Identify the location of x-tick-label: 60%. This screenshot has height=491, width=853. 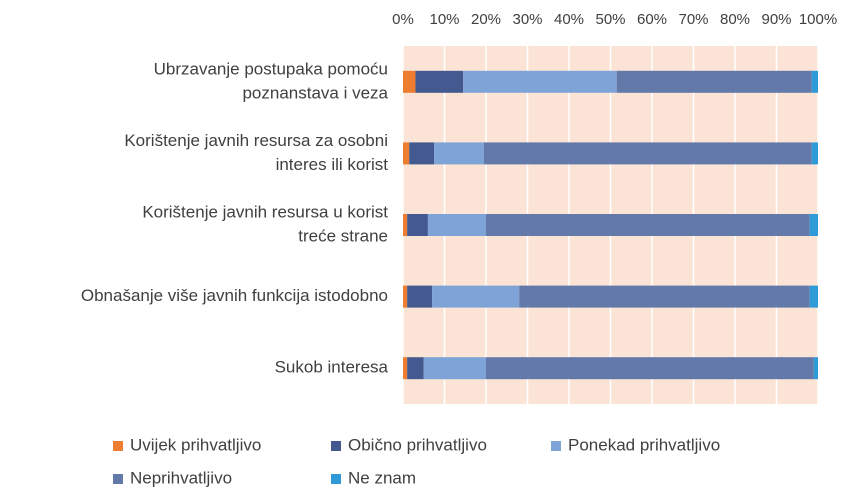
(652, 19).